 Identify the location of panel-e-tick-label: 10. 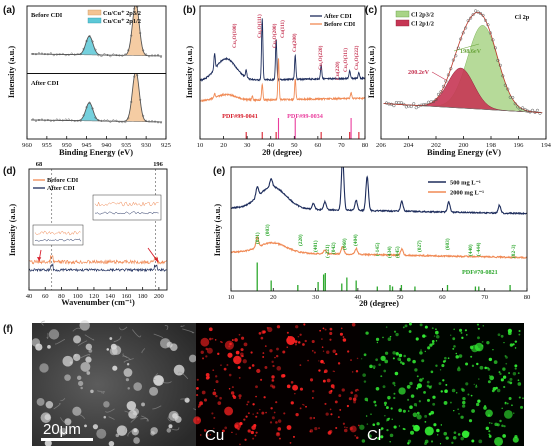
(231, 297).